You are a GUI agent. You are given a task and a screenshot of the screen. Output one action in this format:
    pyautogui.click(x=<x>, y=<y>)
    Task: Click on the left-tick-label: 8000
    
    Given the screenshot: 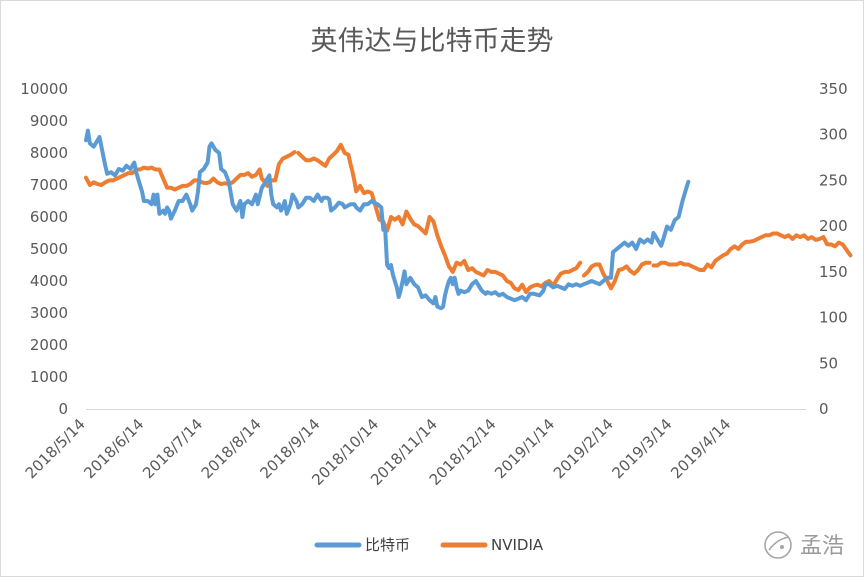 What is the action you would take?
    pyautogui.click(x=49, y=153)
    